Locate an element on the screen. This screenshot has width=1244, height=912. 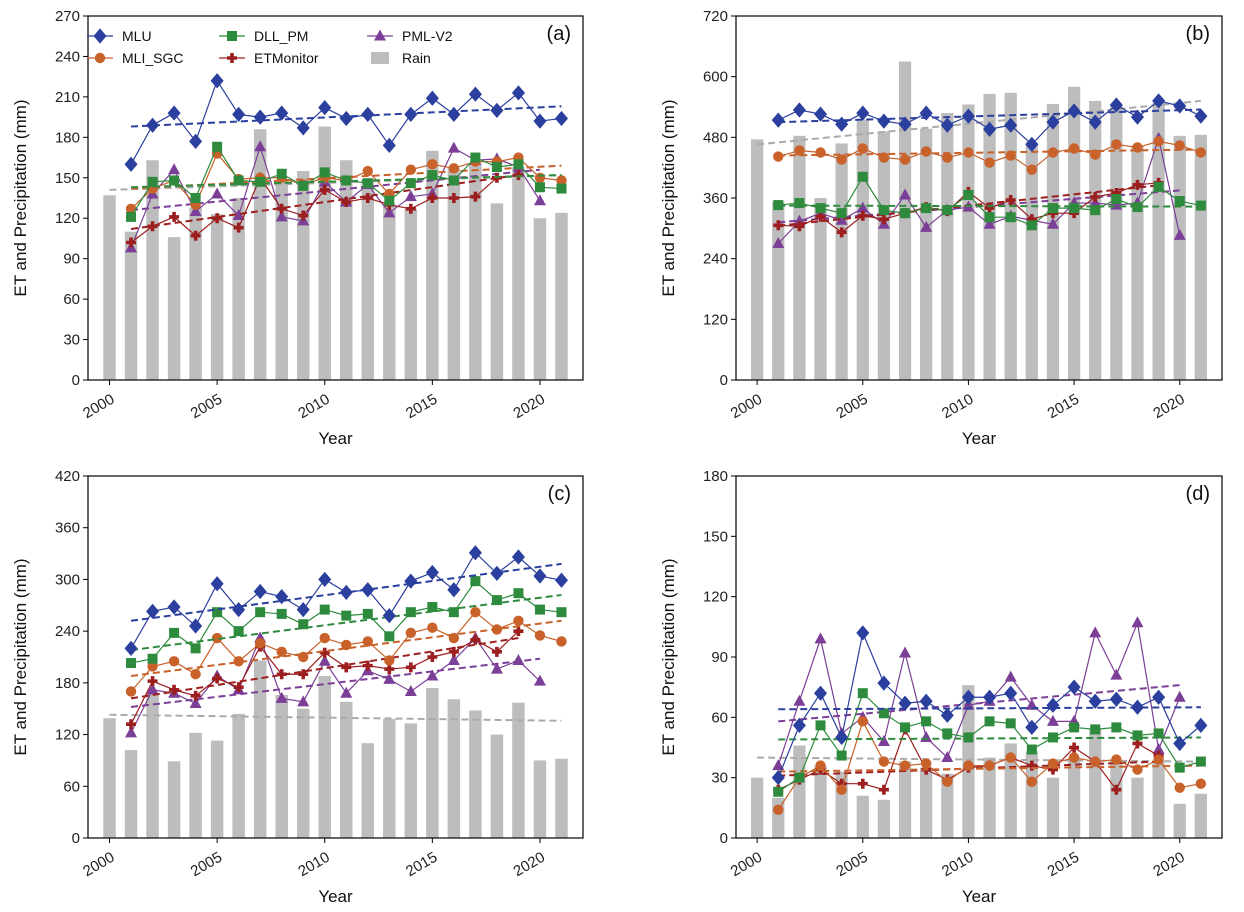
x-tick-label: 2015 is located at coordinates (1063, 406).